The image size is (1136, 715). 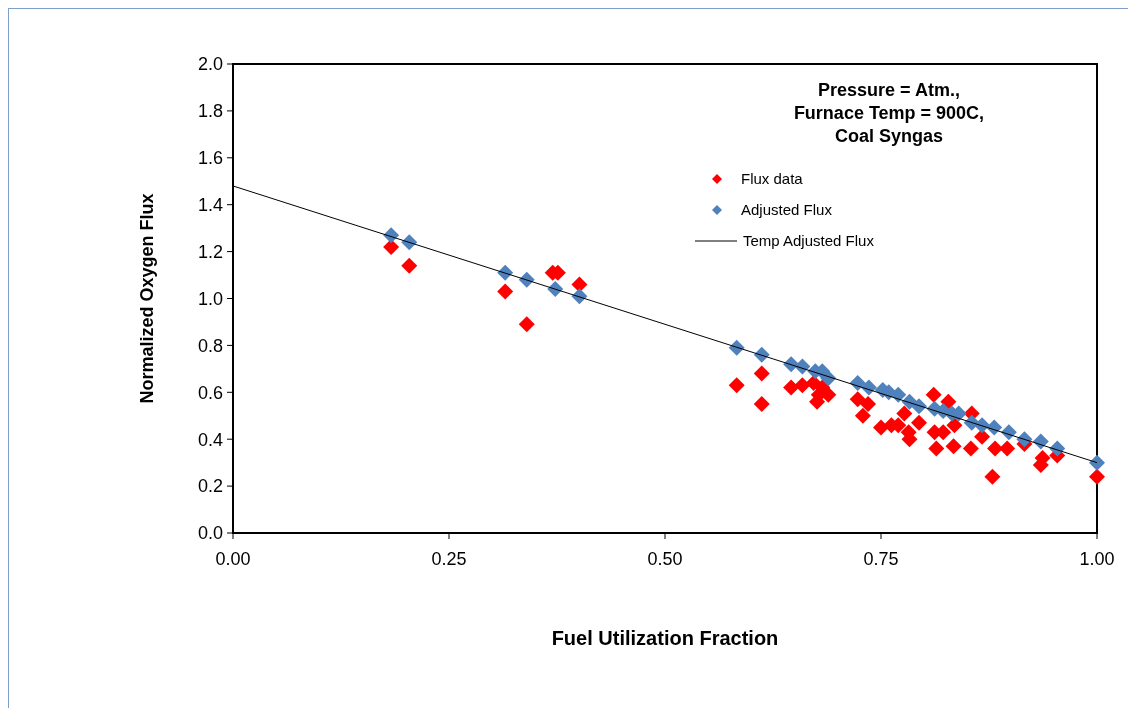 What do you see at coordinates (210, 64) in the screenshot?
I see `y-tick-label: 2.0` at bounding box center [210, 64].